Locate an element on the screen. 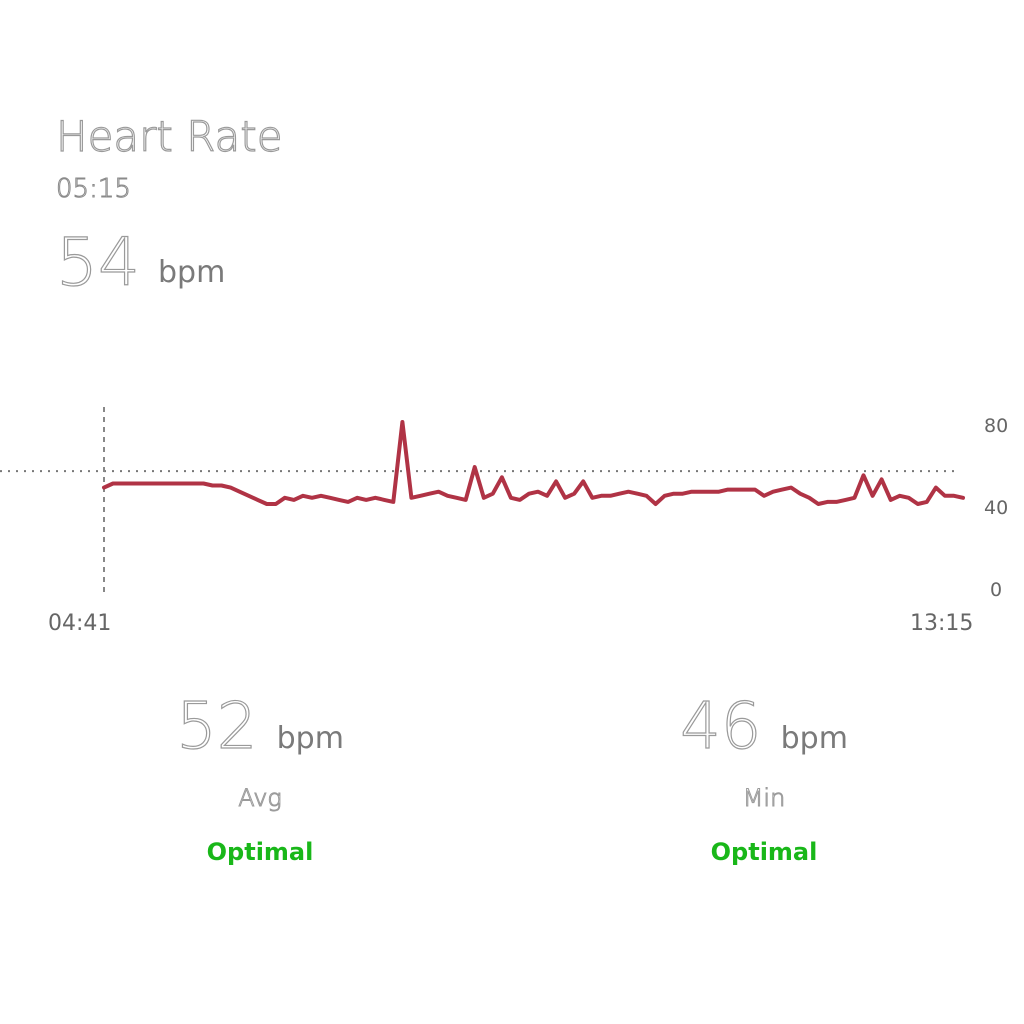 This screenshot has height=1024, width=1024. y-tick-0: 0 is located at coordinates (996, 590).